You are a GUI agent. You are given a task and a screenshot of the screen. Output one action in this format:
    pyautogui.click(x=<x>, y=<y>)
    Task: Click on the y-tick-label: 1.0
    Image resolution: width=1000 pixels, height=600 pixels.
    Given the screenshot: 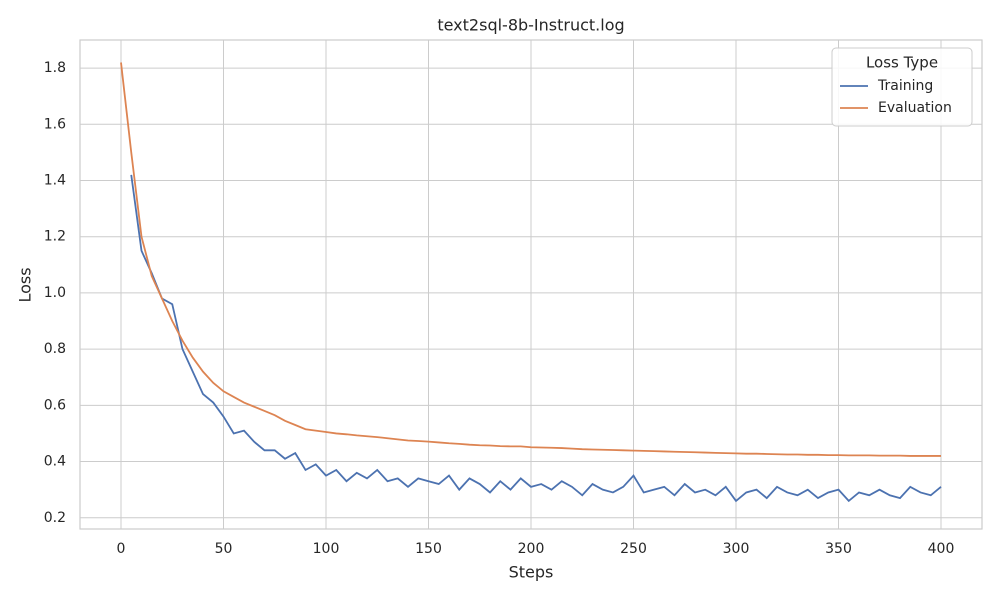 What is the action you would take?
    pyautogui.click(x=55, y=293)
    